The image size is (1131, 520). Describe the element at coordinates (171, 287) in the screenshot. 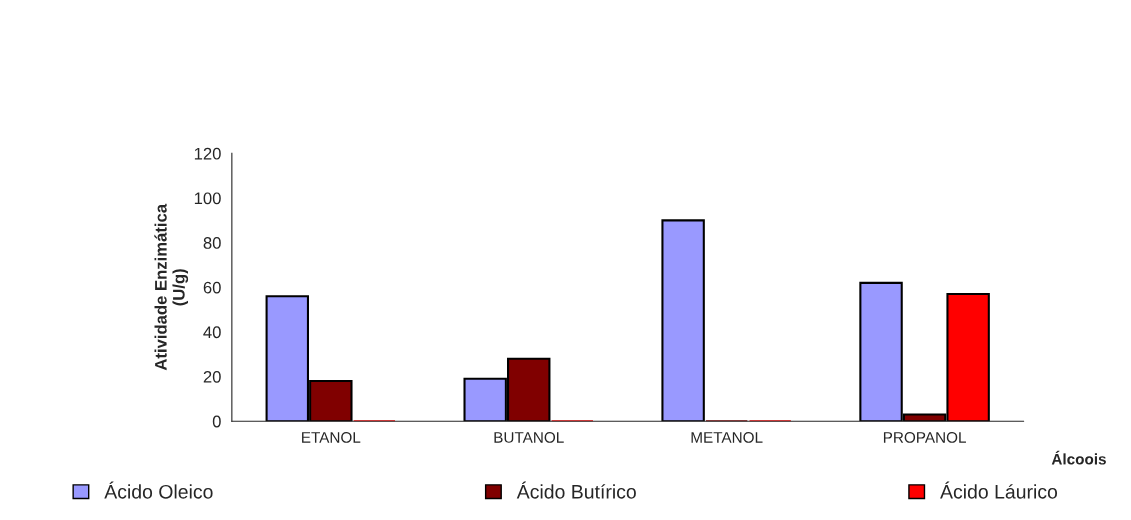

I see `y-axis-title: Atividade Enzimática (U/g)` at that location.